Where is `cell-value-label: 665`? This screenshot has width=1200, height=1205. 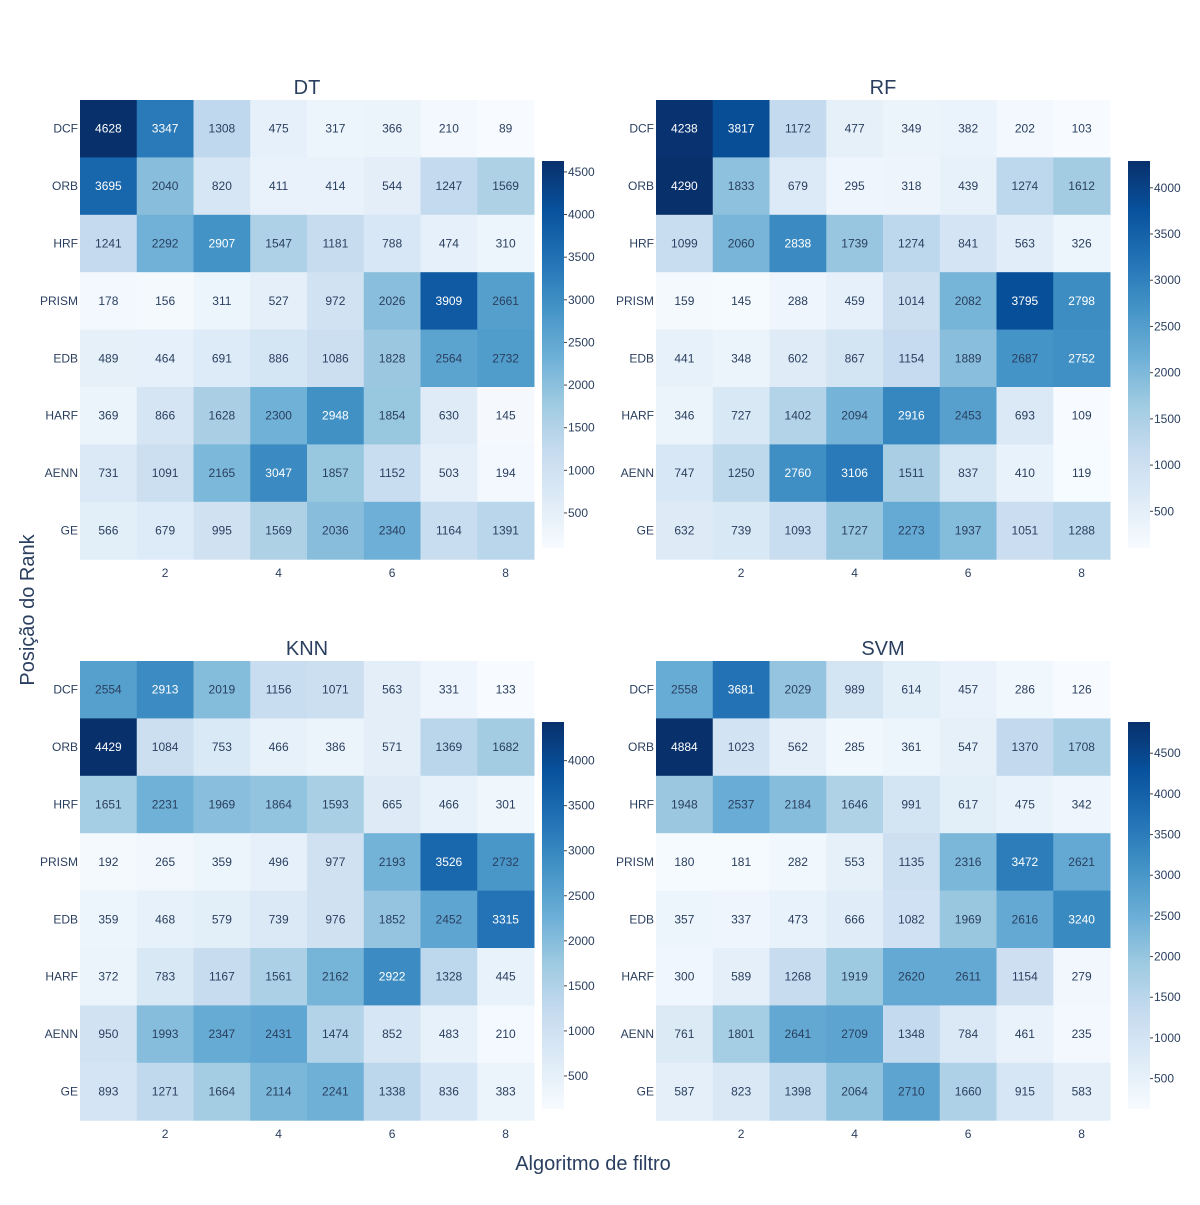 cell-value-label: 665 is located at coordinates (392, 805).